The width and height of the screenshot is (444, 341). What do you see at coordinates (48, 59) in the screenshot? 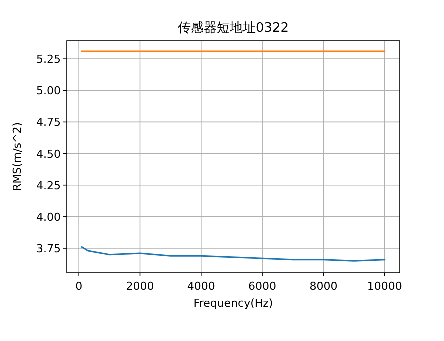
I see `y-tick-label: 5.25` at bounding box center [48, 59].